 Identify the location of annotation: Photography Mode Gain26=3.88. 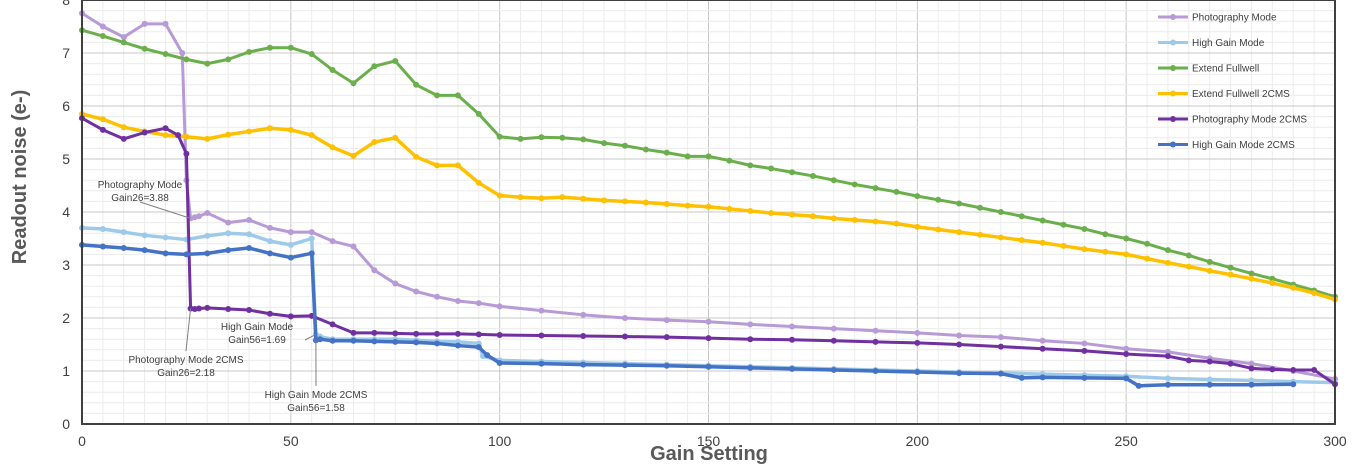
(144, 199).